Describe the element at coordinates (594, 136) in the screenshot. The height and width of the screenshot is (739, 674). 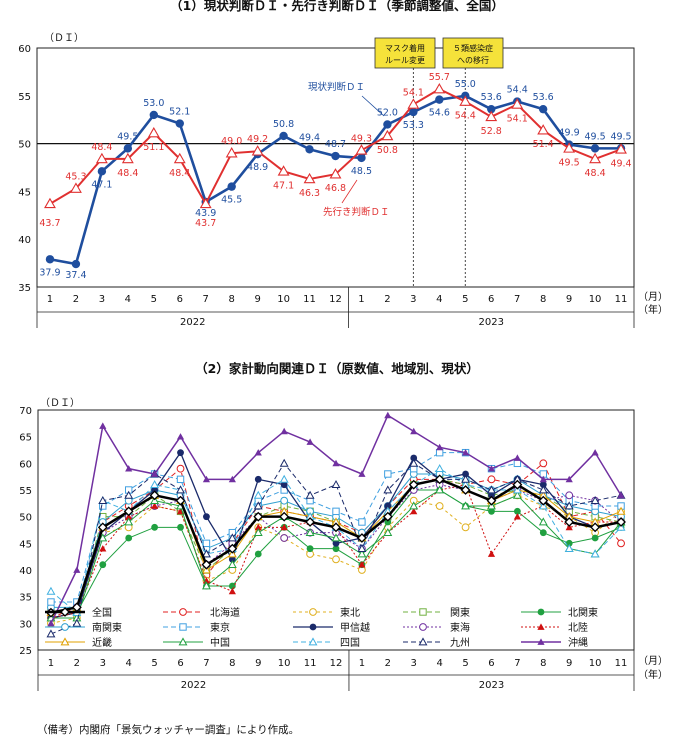
I see `data-label-current: 49.5` at that location.